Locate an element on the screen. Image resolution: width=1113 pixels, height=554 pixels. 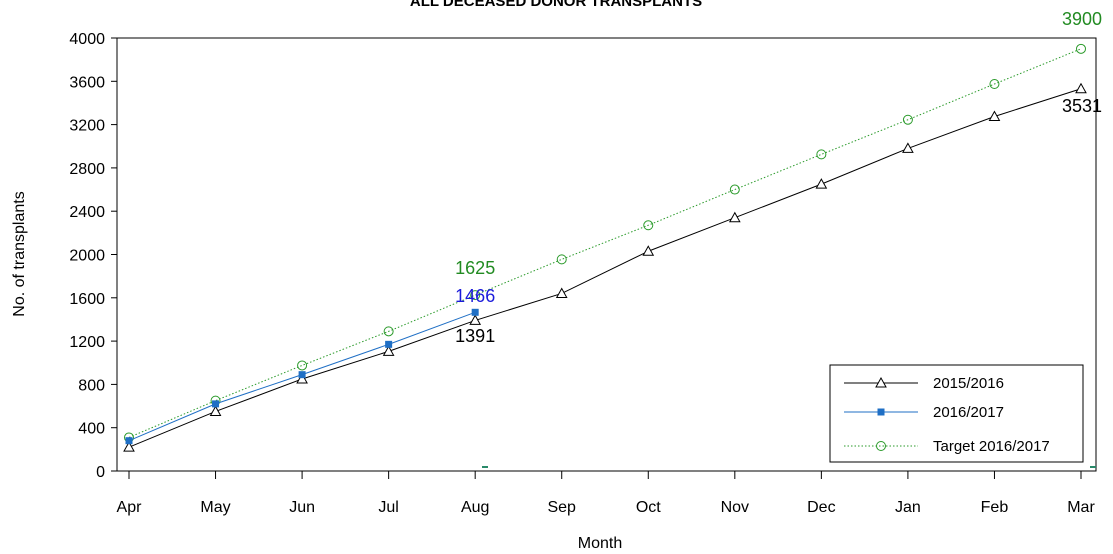
data-label: 3531 is located at coordinates (1082, 106).